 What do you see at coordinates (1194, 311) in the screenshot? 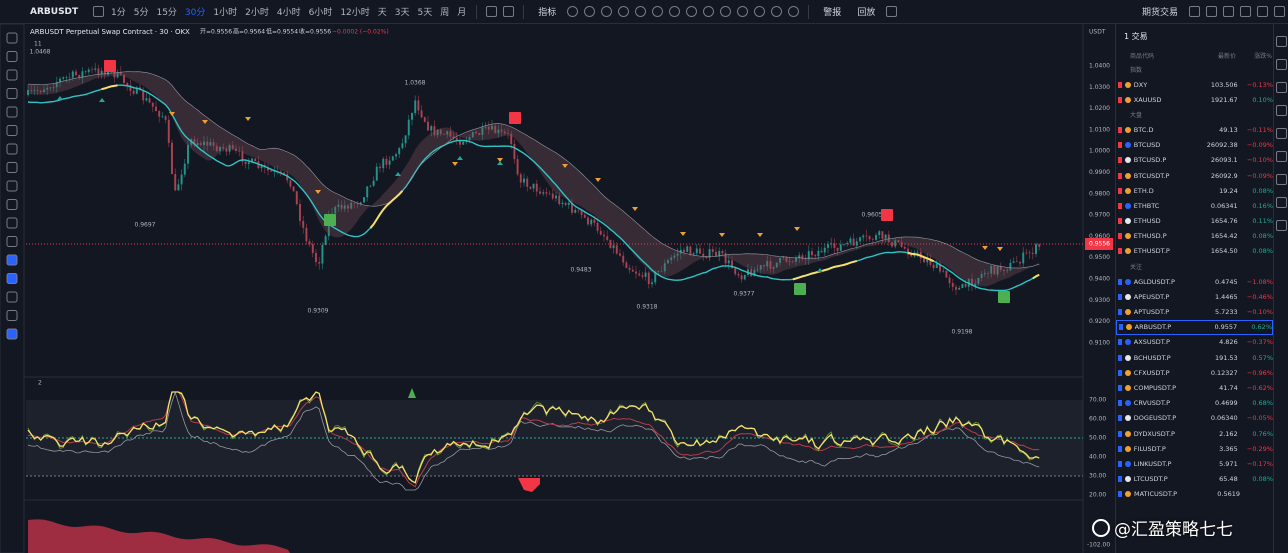
I see `watchlist-row: APTUSDT.P 5.7233 −0.10%` at bounding box center [1194, 311].